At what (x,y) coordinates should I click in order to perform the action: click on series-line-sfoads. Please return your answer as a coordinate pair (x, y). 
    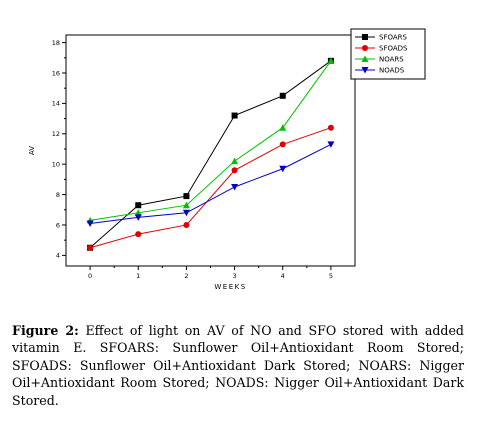
    Looking at the image, I should click on (210, 188).